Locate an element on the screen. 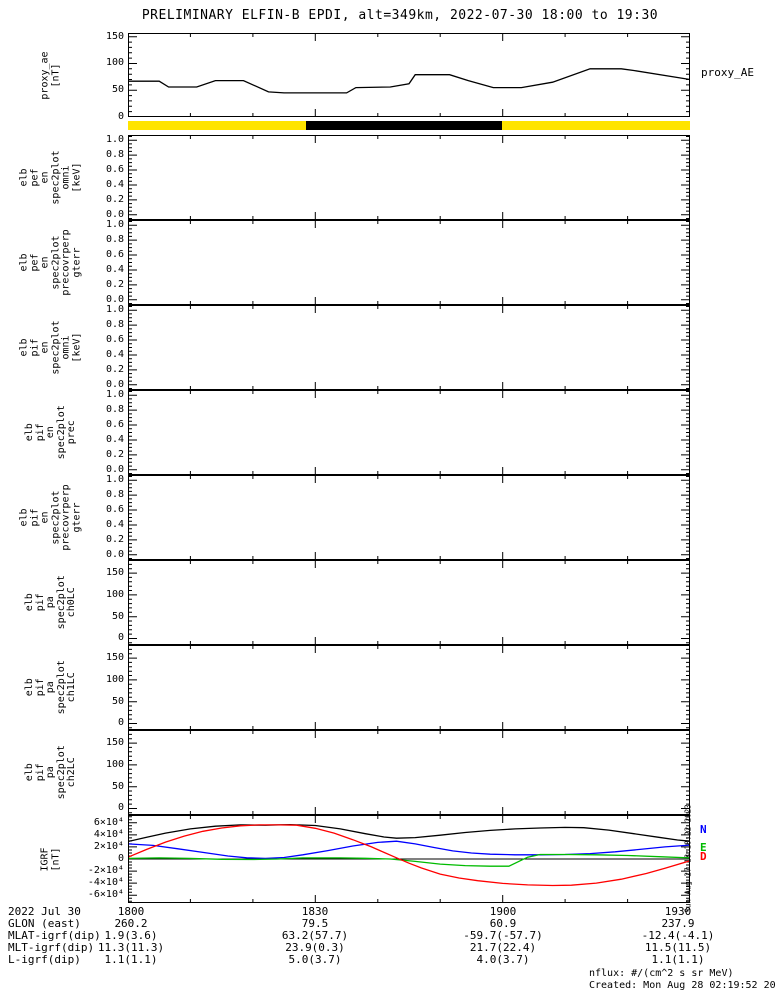 The width and height of the screenshot is (775, 1000). panel-pif-pa-ch0lc is located at coordinates (409, 602).